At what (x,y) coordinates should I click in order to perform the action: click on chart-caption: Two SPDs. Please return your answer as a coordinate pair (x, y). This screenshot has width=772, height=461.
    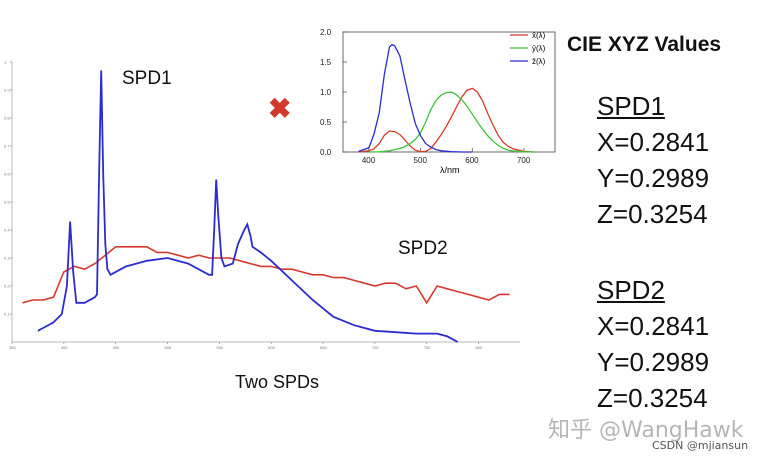
    Looking at the image, I should click on (277, 382).